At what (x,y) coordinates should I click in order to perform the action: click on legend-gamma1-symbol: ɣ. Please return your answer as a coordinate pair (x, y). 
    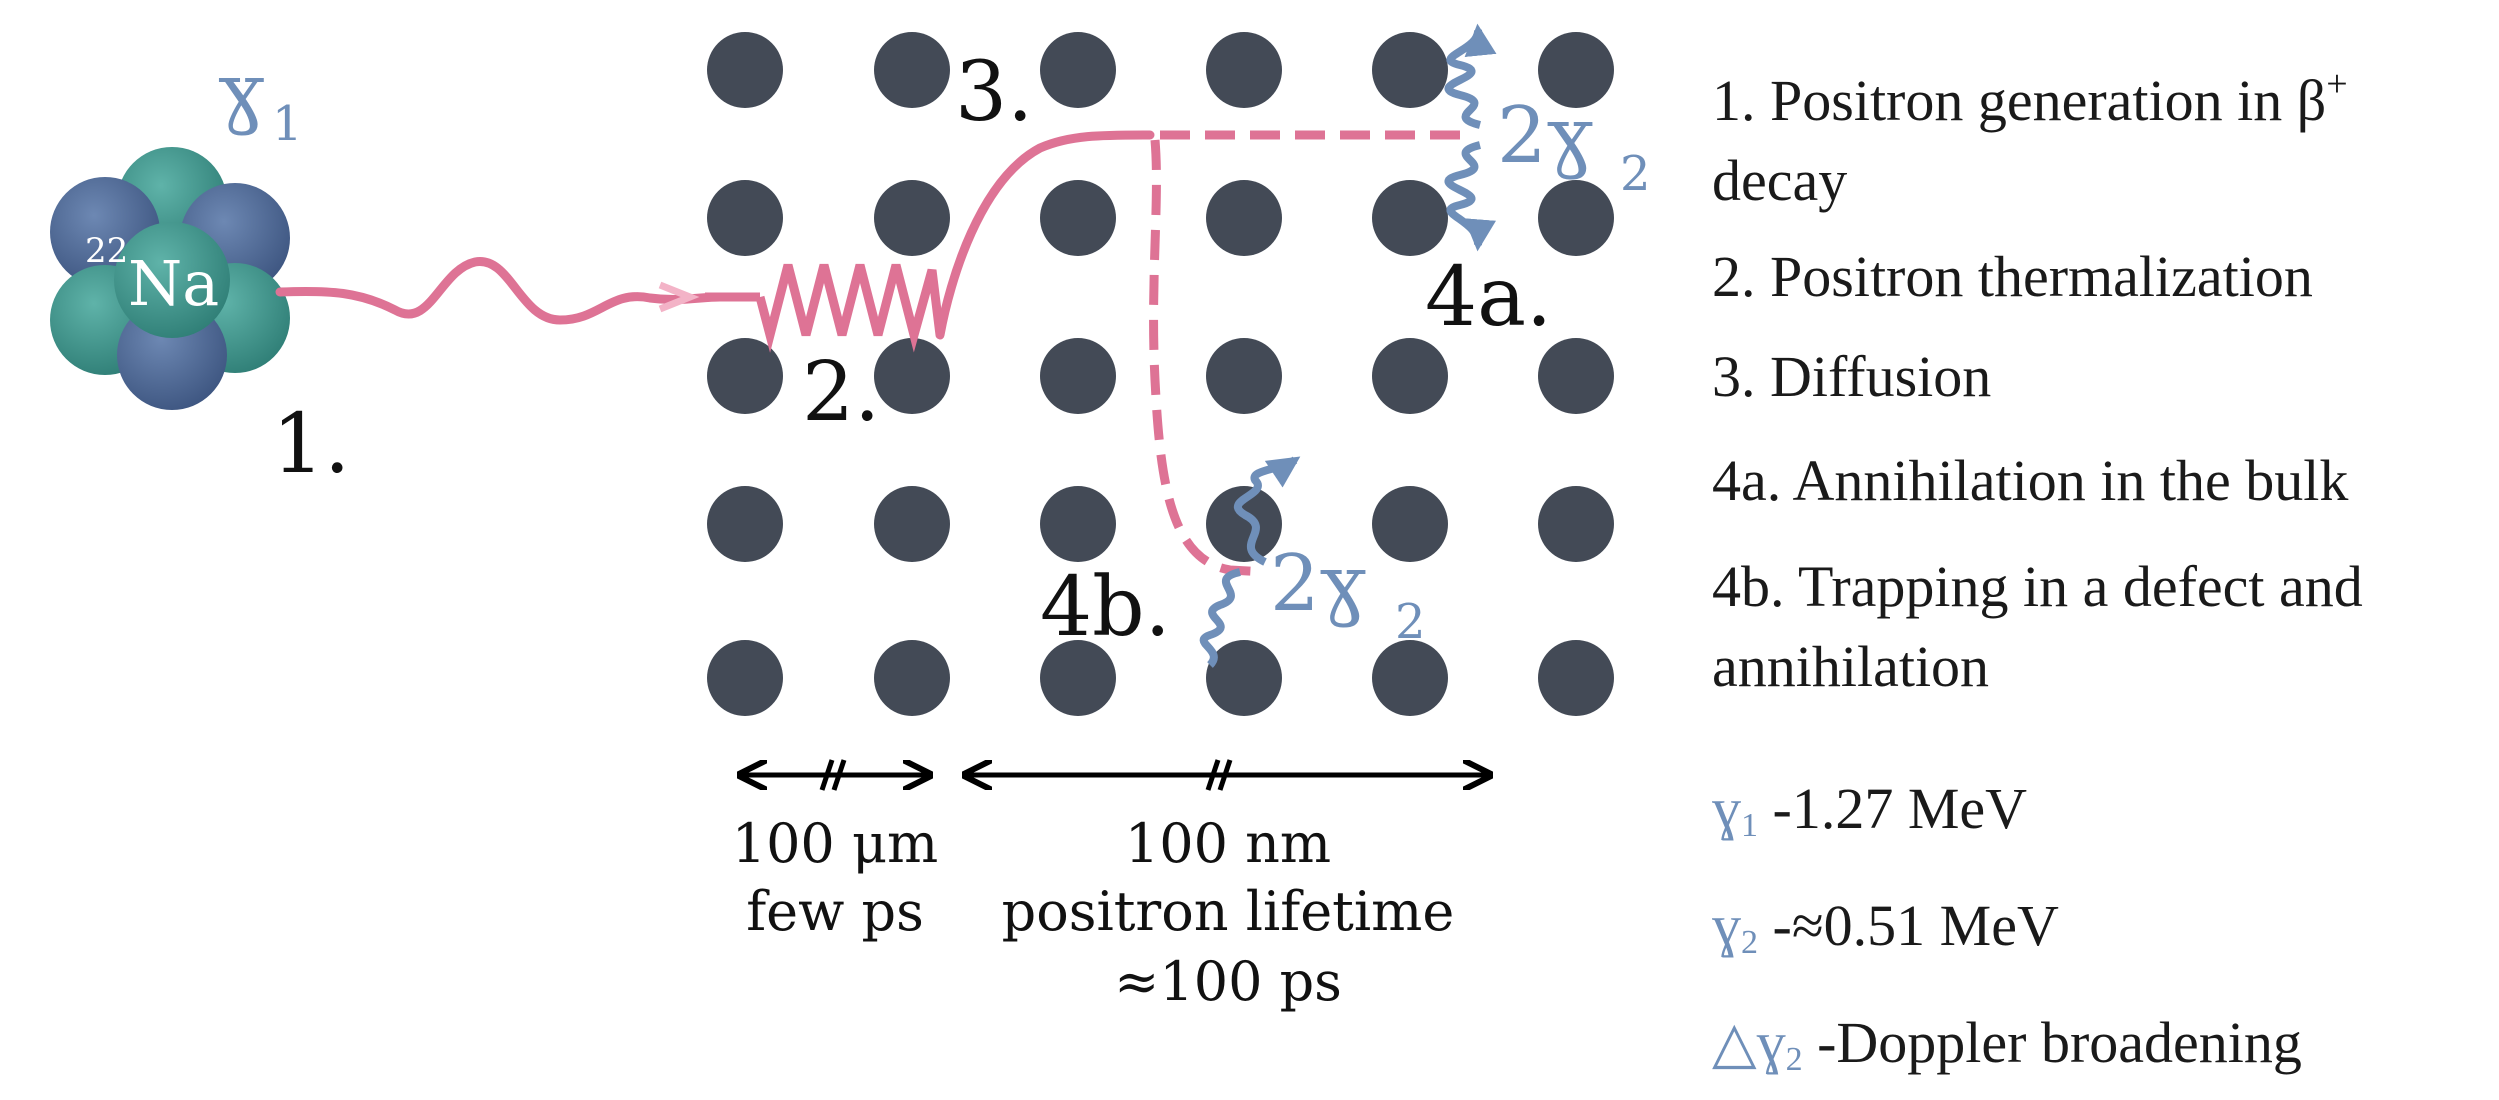
    Looking at the image, I should click on (1726, 808).